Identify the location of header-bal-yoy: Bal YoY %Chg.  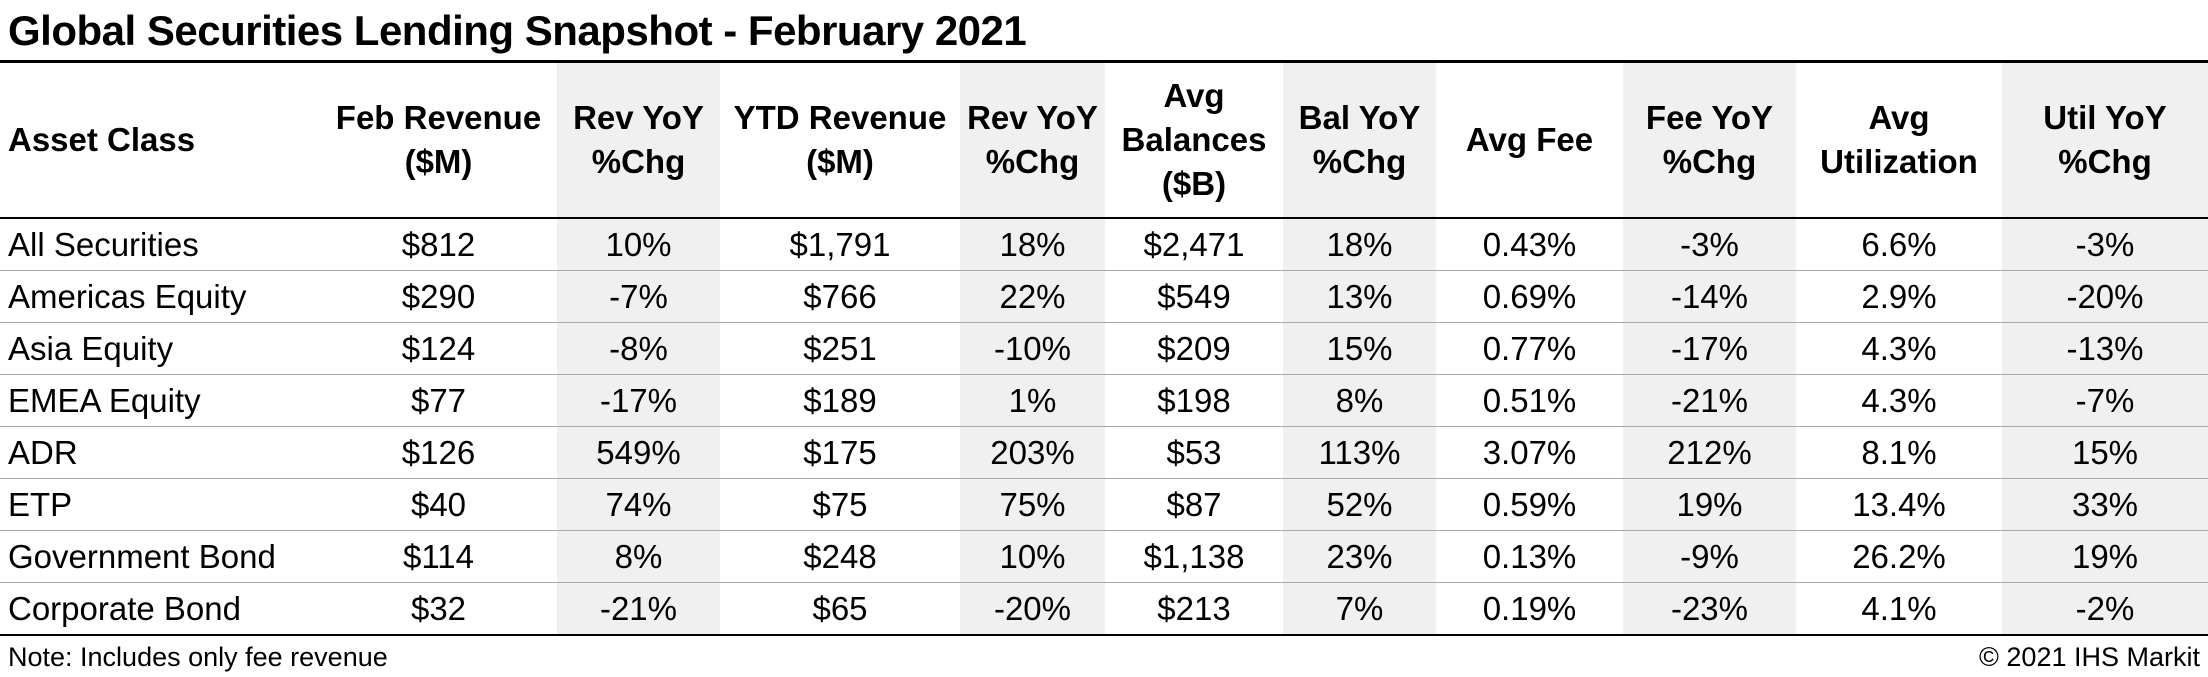
(1359, 141).